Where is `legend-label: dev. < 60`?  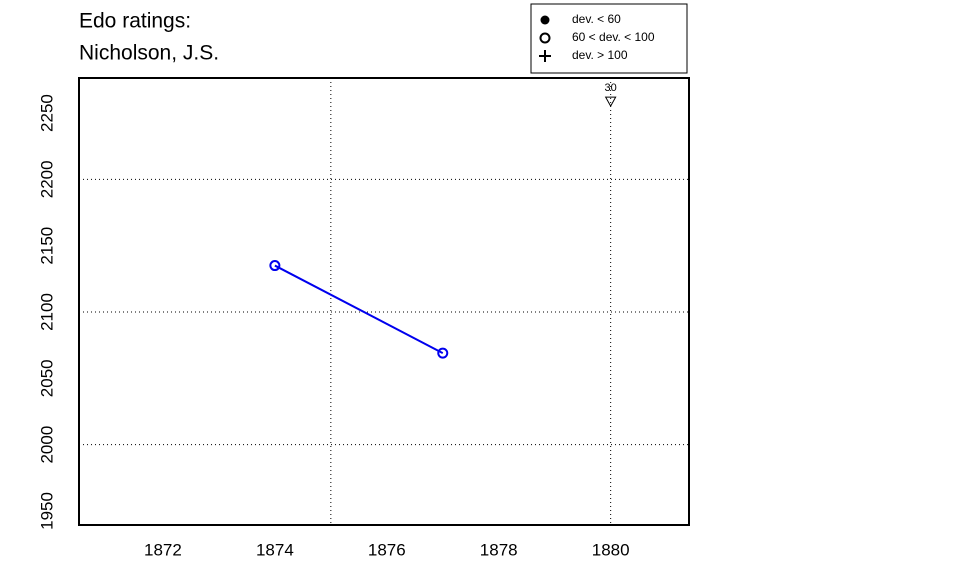 legend-label: dev. < 60 is located at coordinates (596, 19).